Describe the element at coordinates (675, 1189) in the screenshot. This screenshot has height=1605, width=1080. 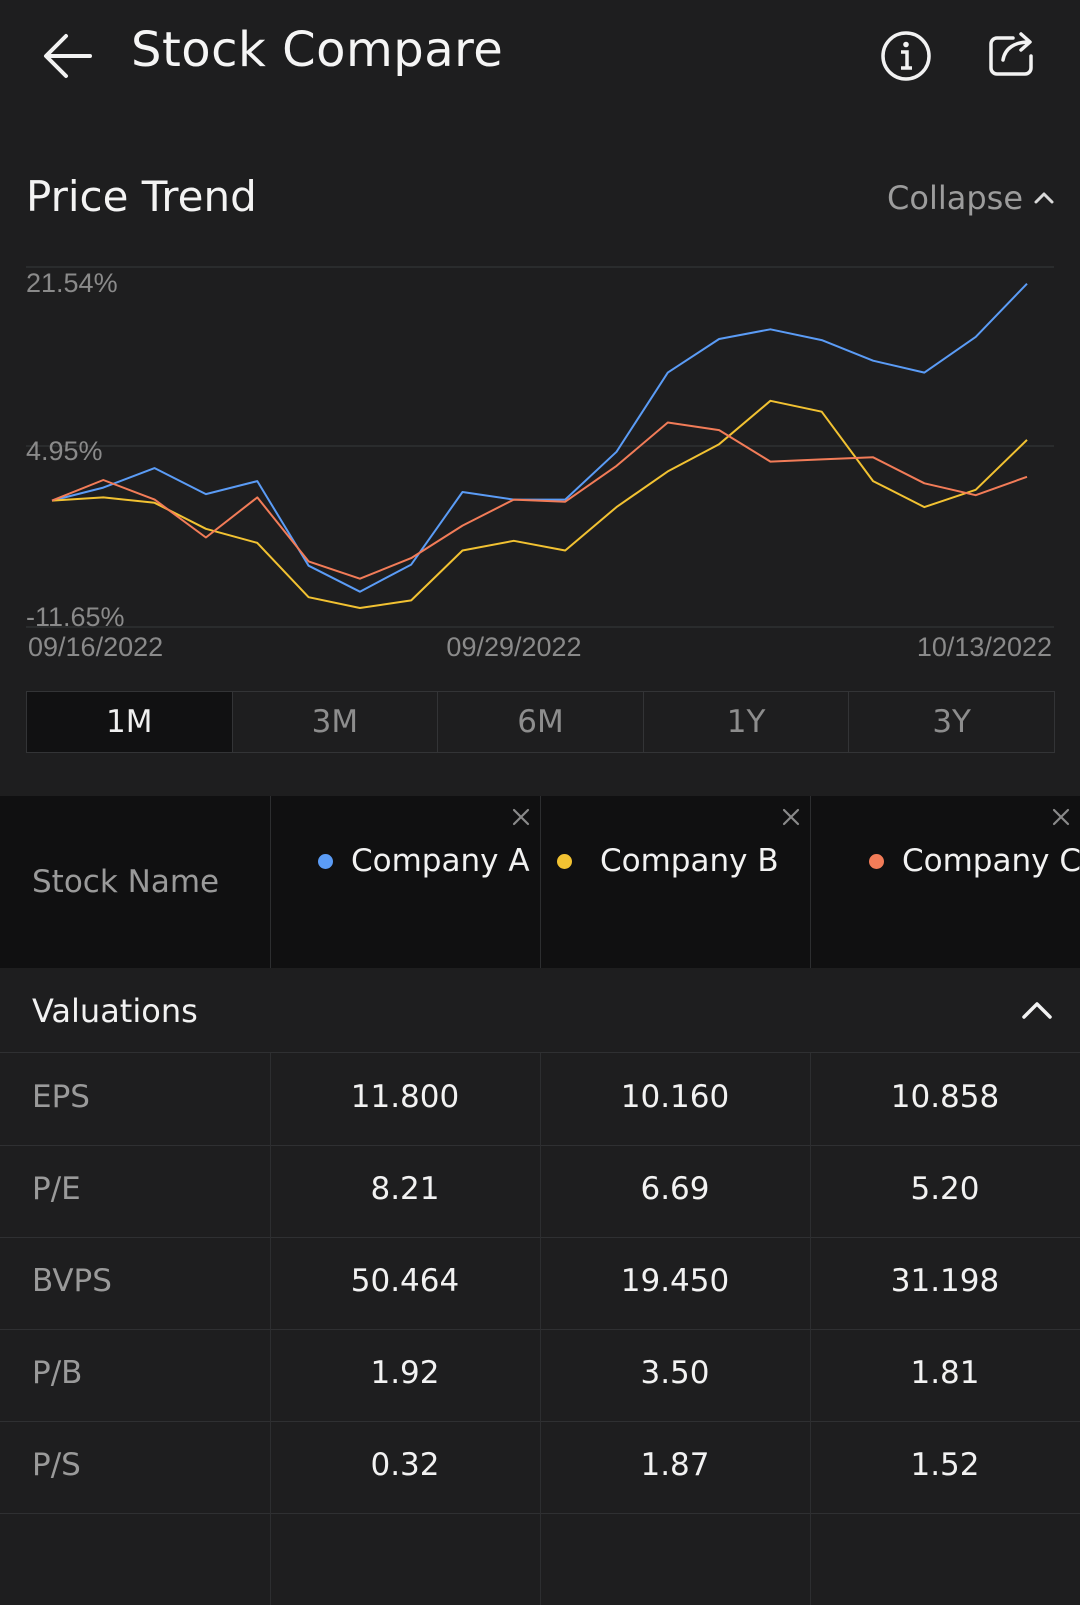
I see `table-cell: 6.69` at that location.